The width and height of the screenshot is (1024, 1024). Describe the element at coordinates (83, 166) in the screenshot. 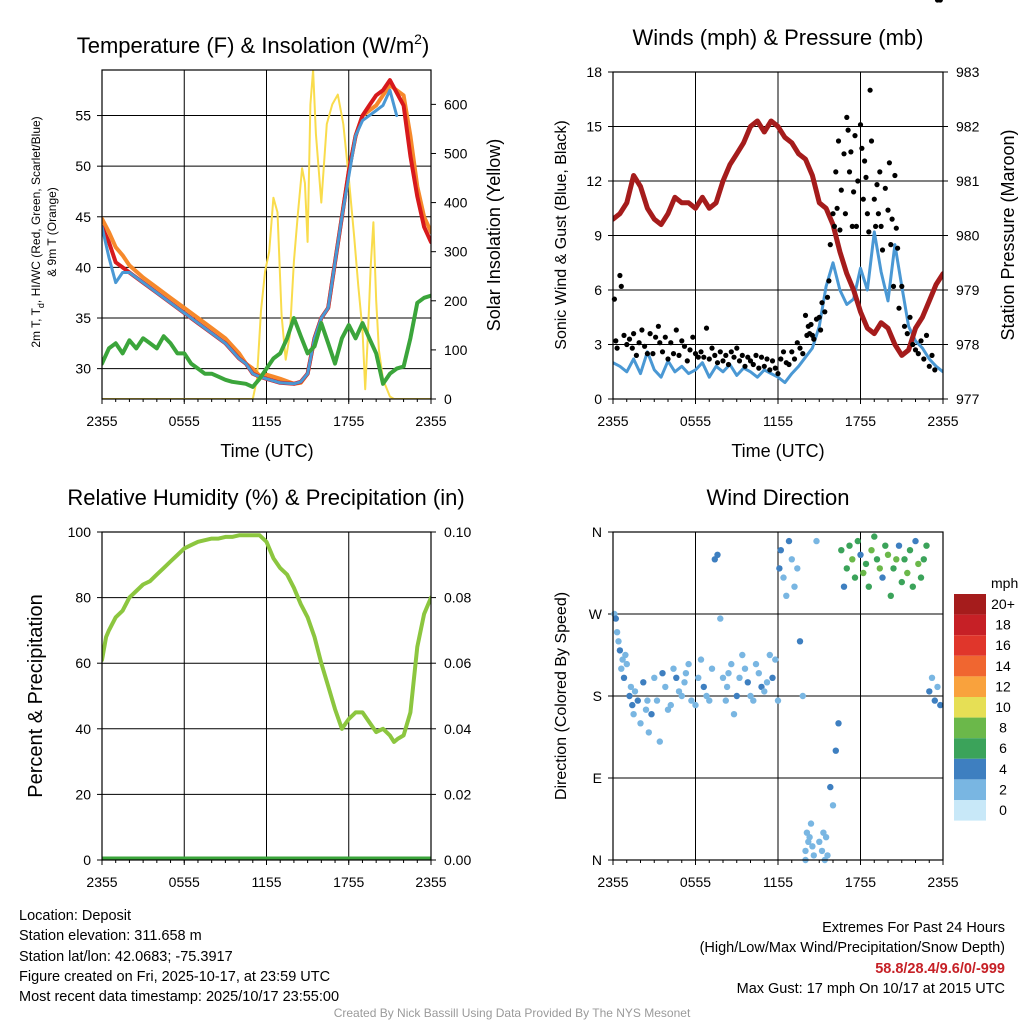

I see `y-tick-label: 50` at that location.